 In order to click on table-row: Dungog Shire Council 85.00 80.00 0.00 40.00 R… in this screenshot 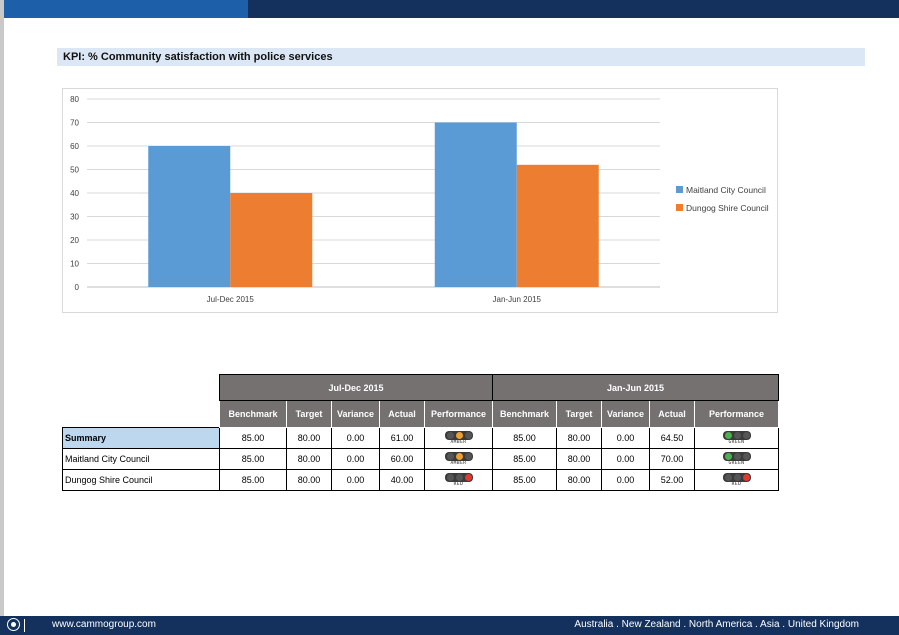, I will do `click(420, 480)`.